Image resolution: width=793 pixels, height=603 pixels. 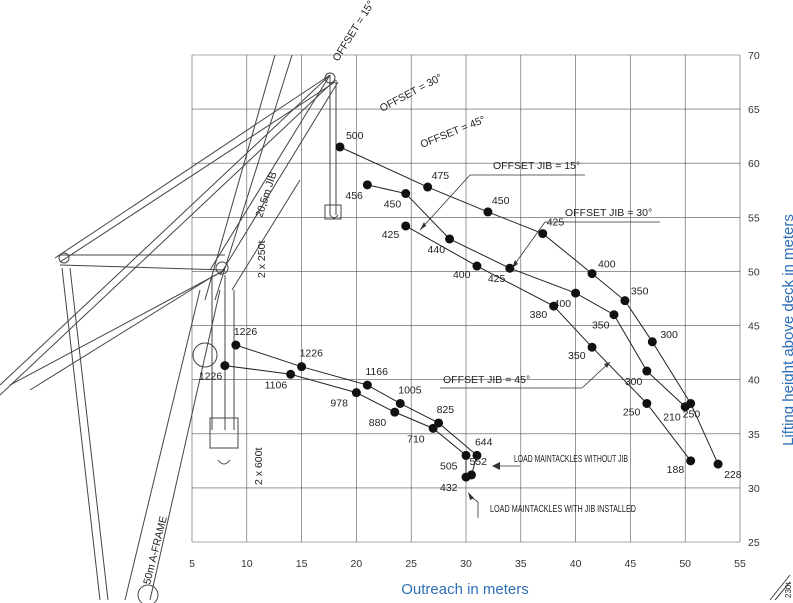 What do you see at coordinates (754, 381) in the screenshot?
I see `y-tick-label: 40` at bounding box center [754, 381].